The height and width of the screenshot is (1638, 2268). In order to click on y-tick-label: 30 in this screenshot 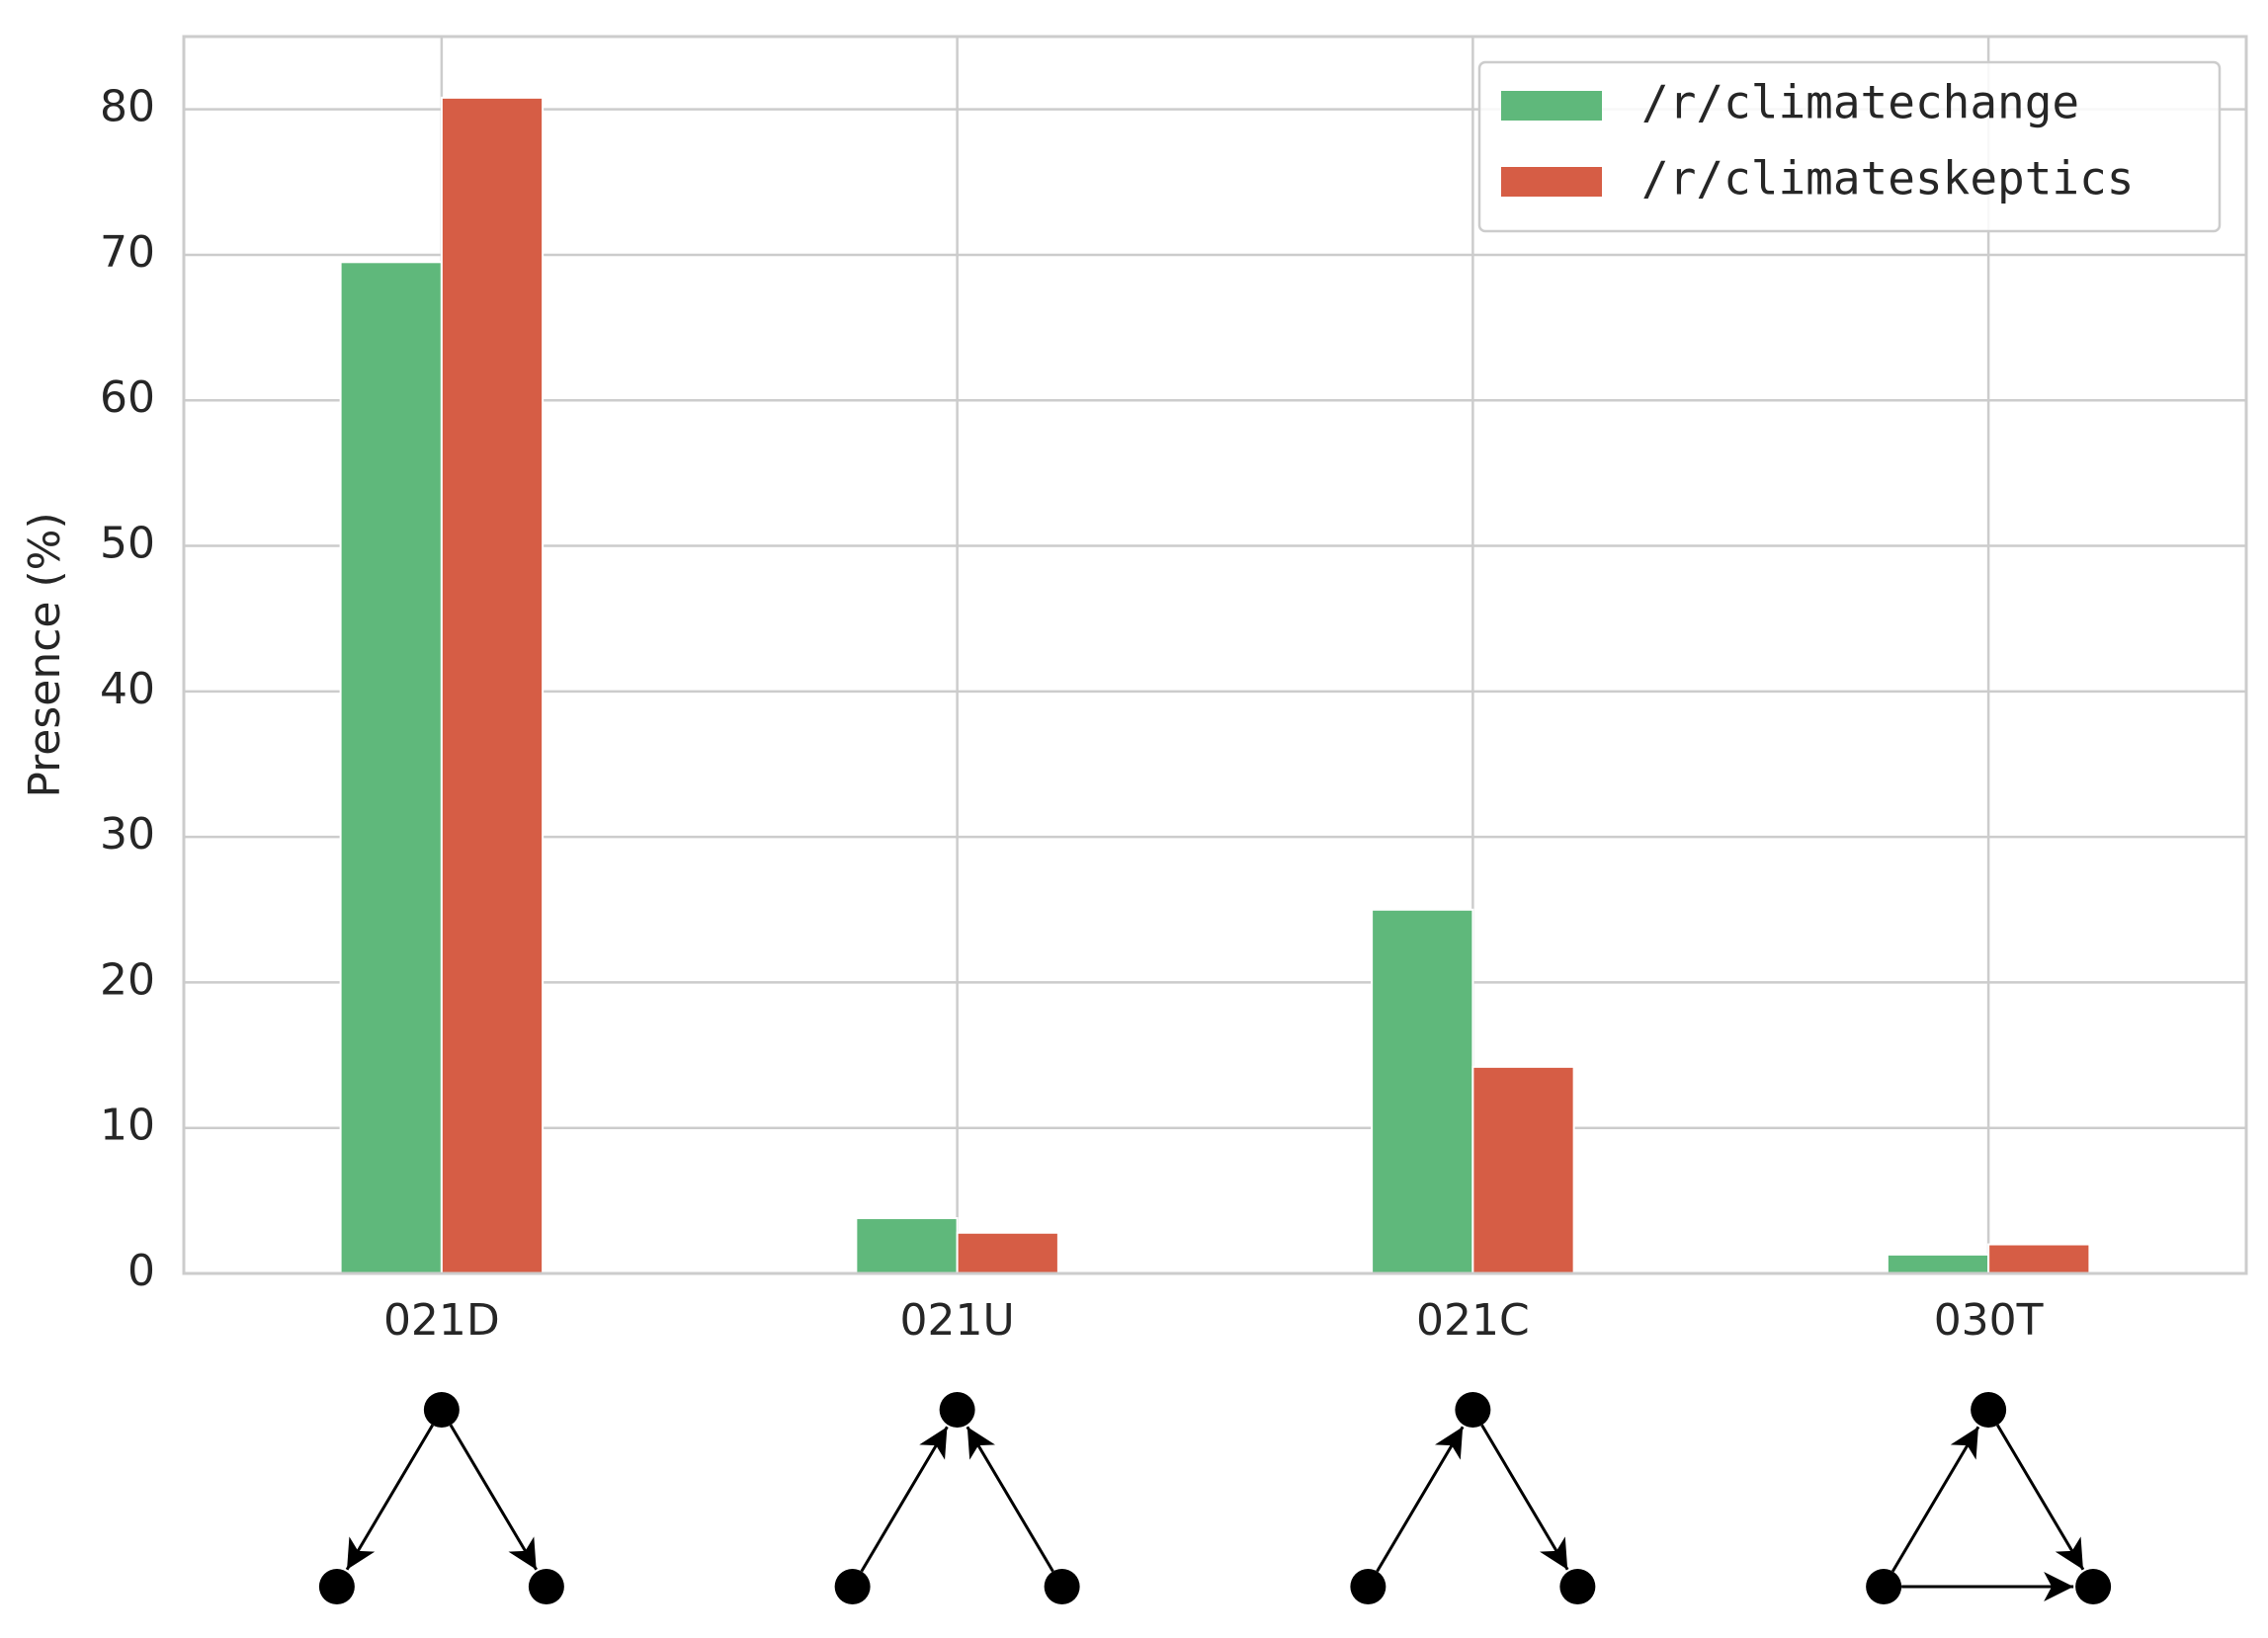, I will do `click(127, 834)`.